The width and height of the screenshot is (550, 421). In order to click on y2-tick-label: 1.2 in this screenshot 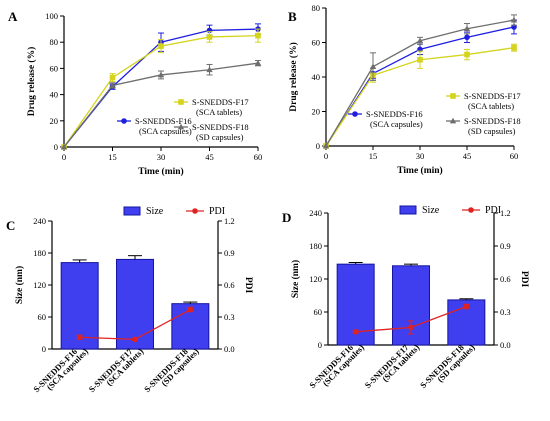, I will do `click(229, 221)`.